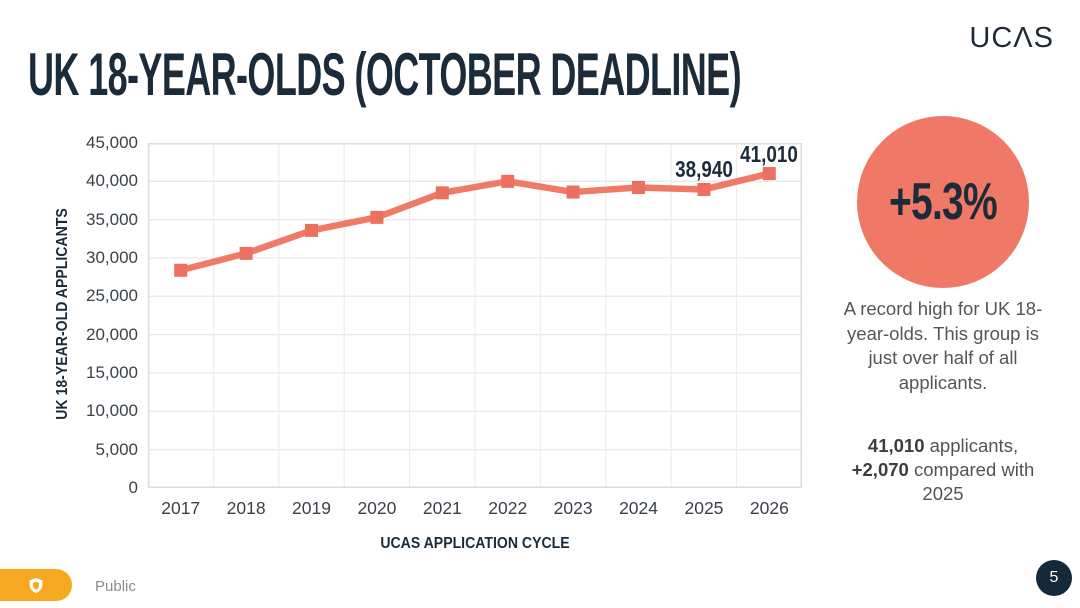  What do you see at coordinates (112, 334) in the screenshot?
I see `y-tick-label: 20,000` at bounding box center [112, 334].